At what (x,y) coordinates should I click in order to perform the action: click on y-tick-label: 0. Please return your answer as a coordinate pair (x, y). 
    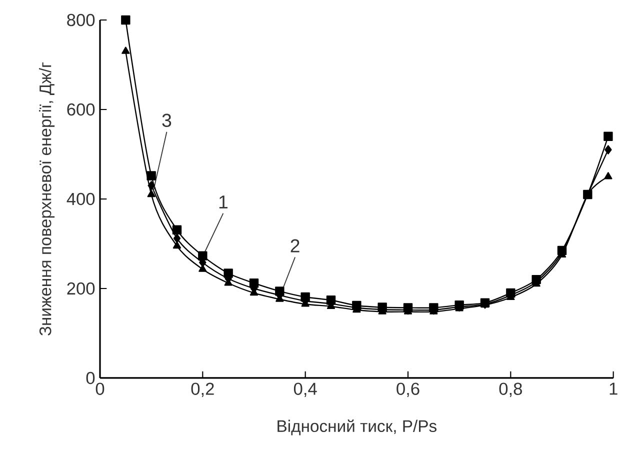
    Looking at the image, I should click on (90, 378).